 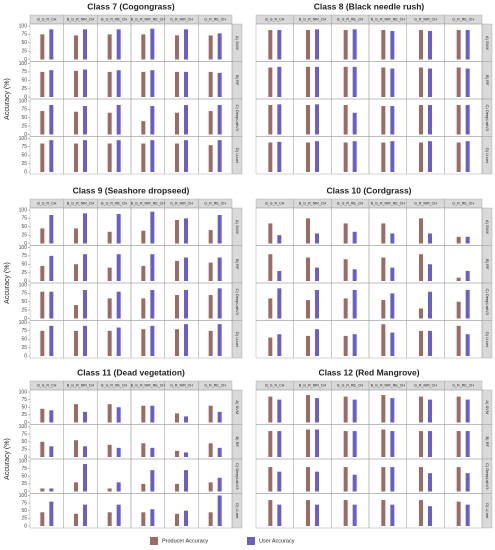 What do you see at coordinates (215, 19) in the screenshot?
I see `column-label: G_R_RE_CH` at bounding box center [215, 19].